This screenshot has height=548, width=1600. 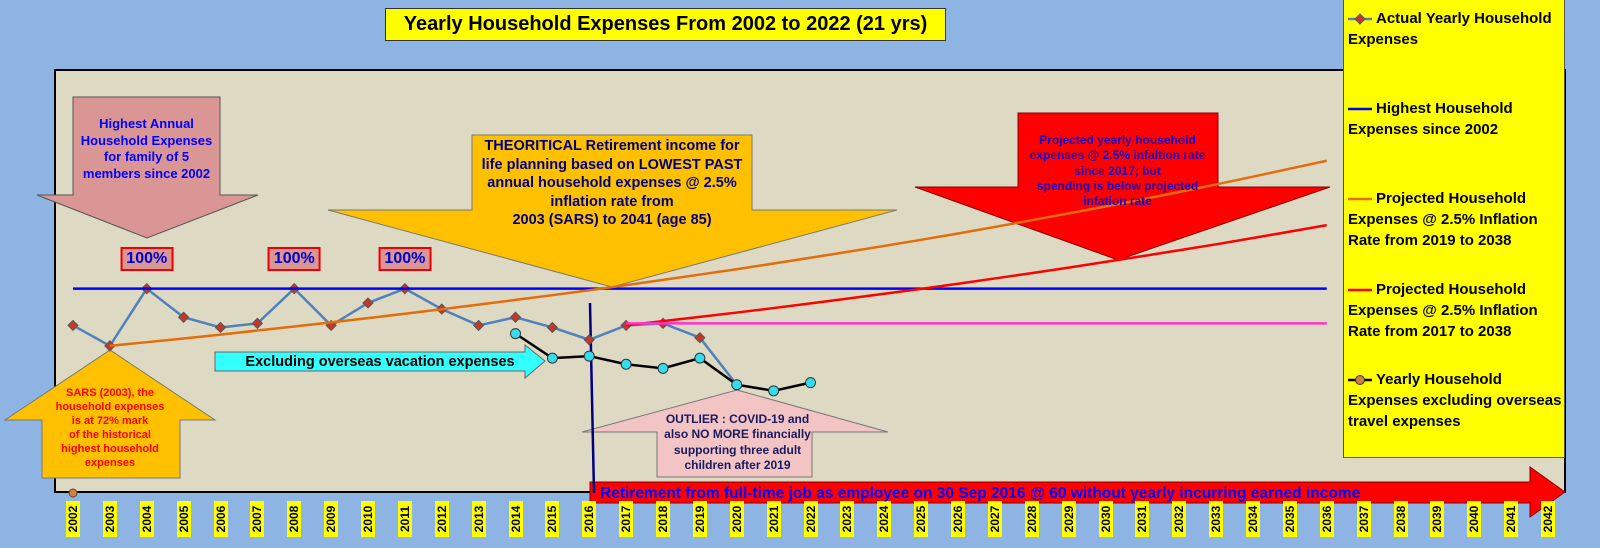 I want to click on x-tick-label: 2036, so click(x=1326, y=519).